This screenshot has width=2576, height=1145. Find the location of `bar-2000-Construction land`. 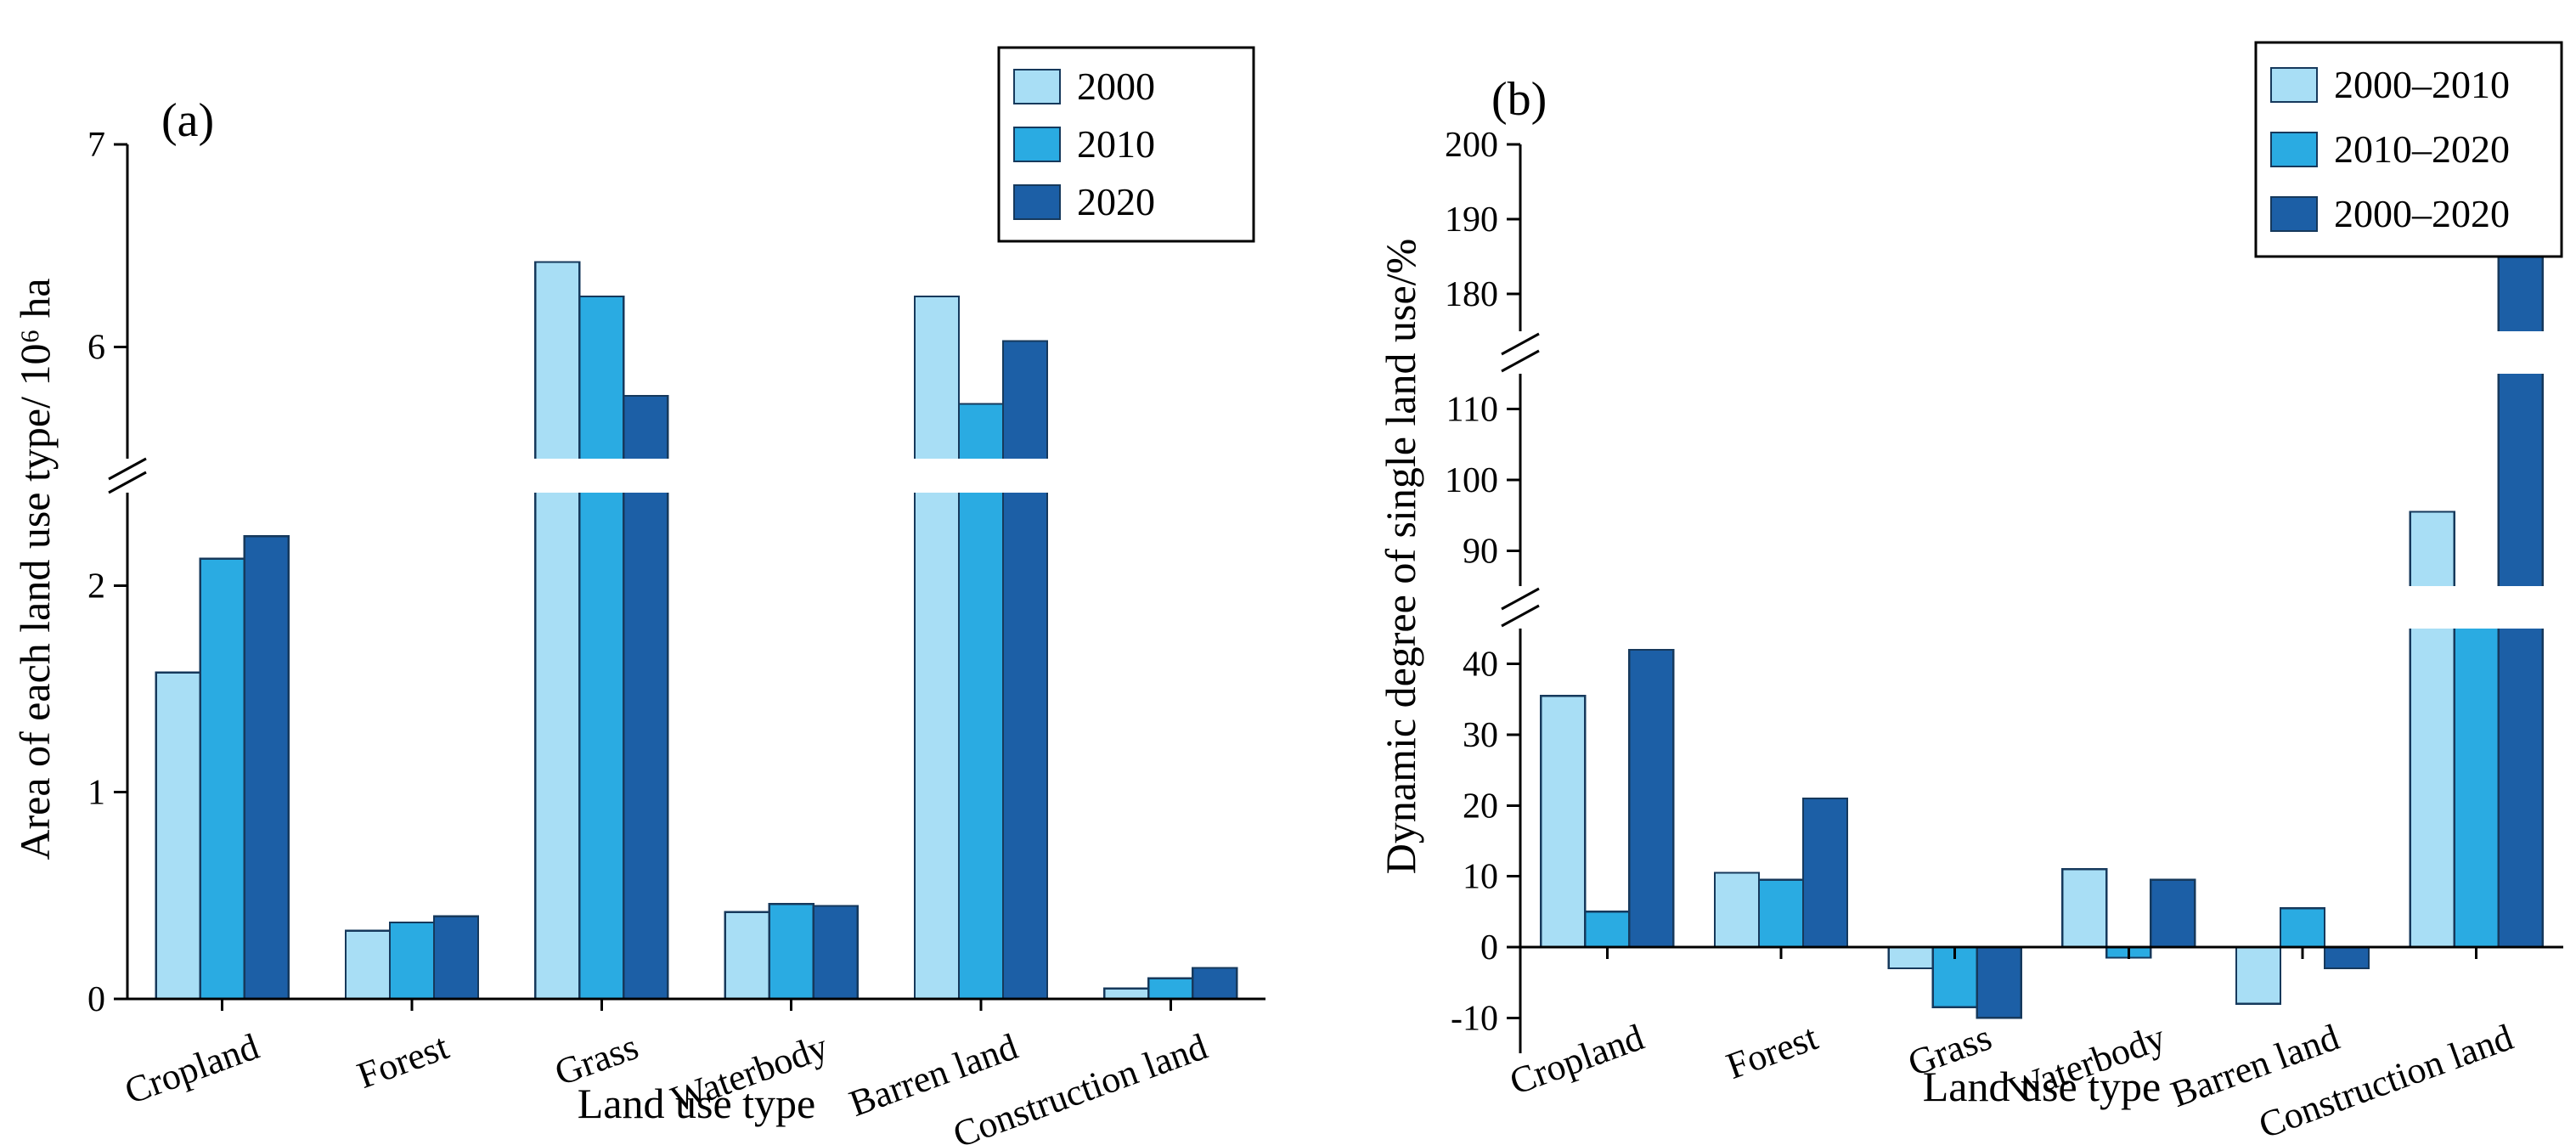

bar-2000-Construction land is located at coordinates (1126, 994).